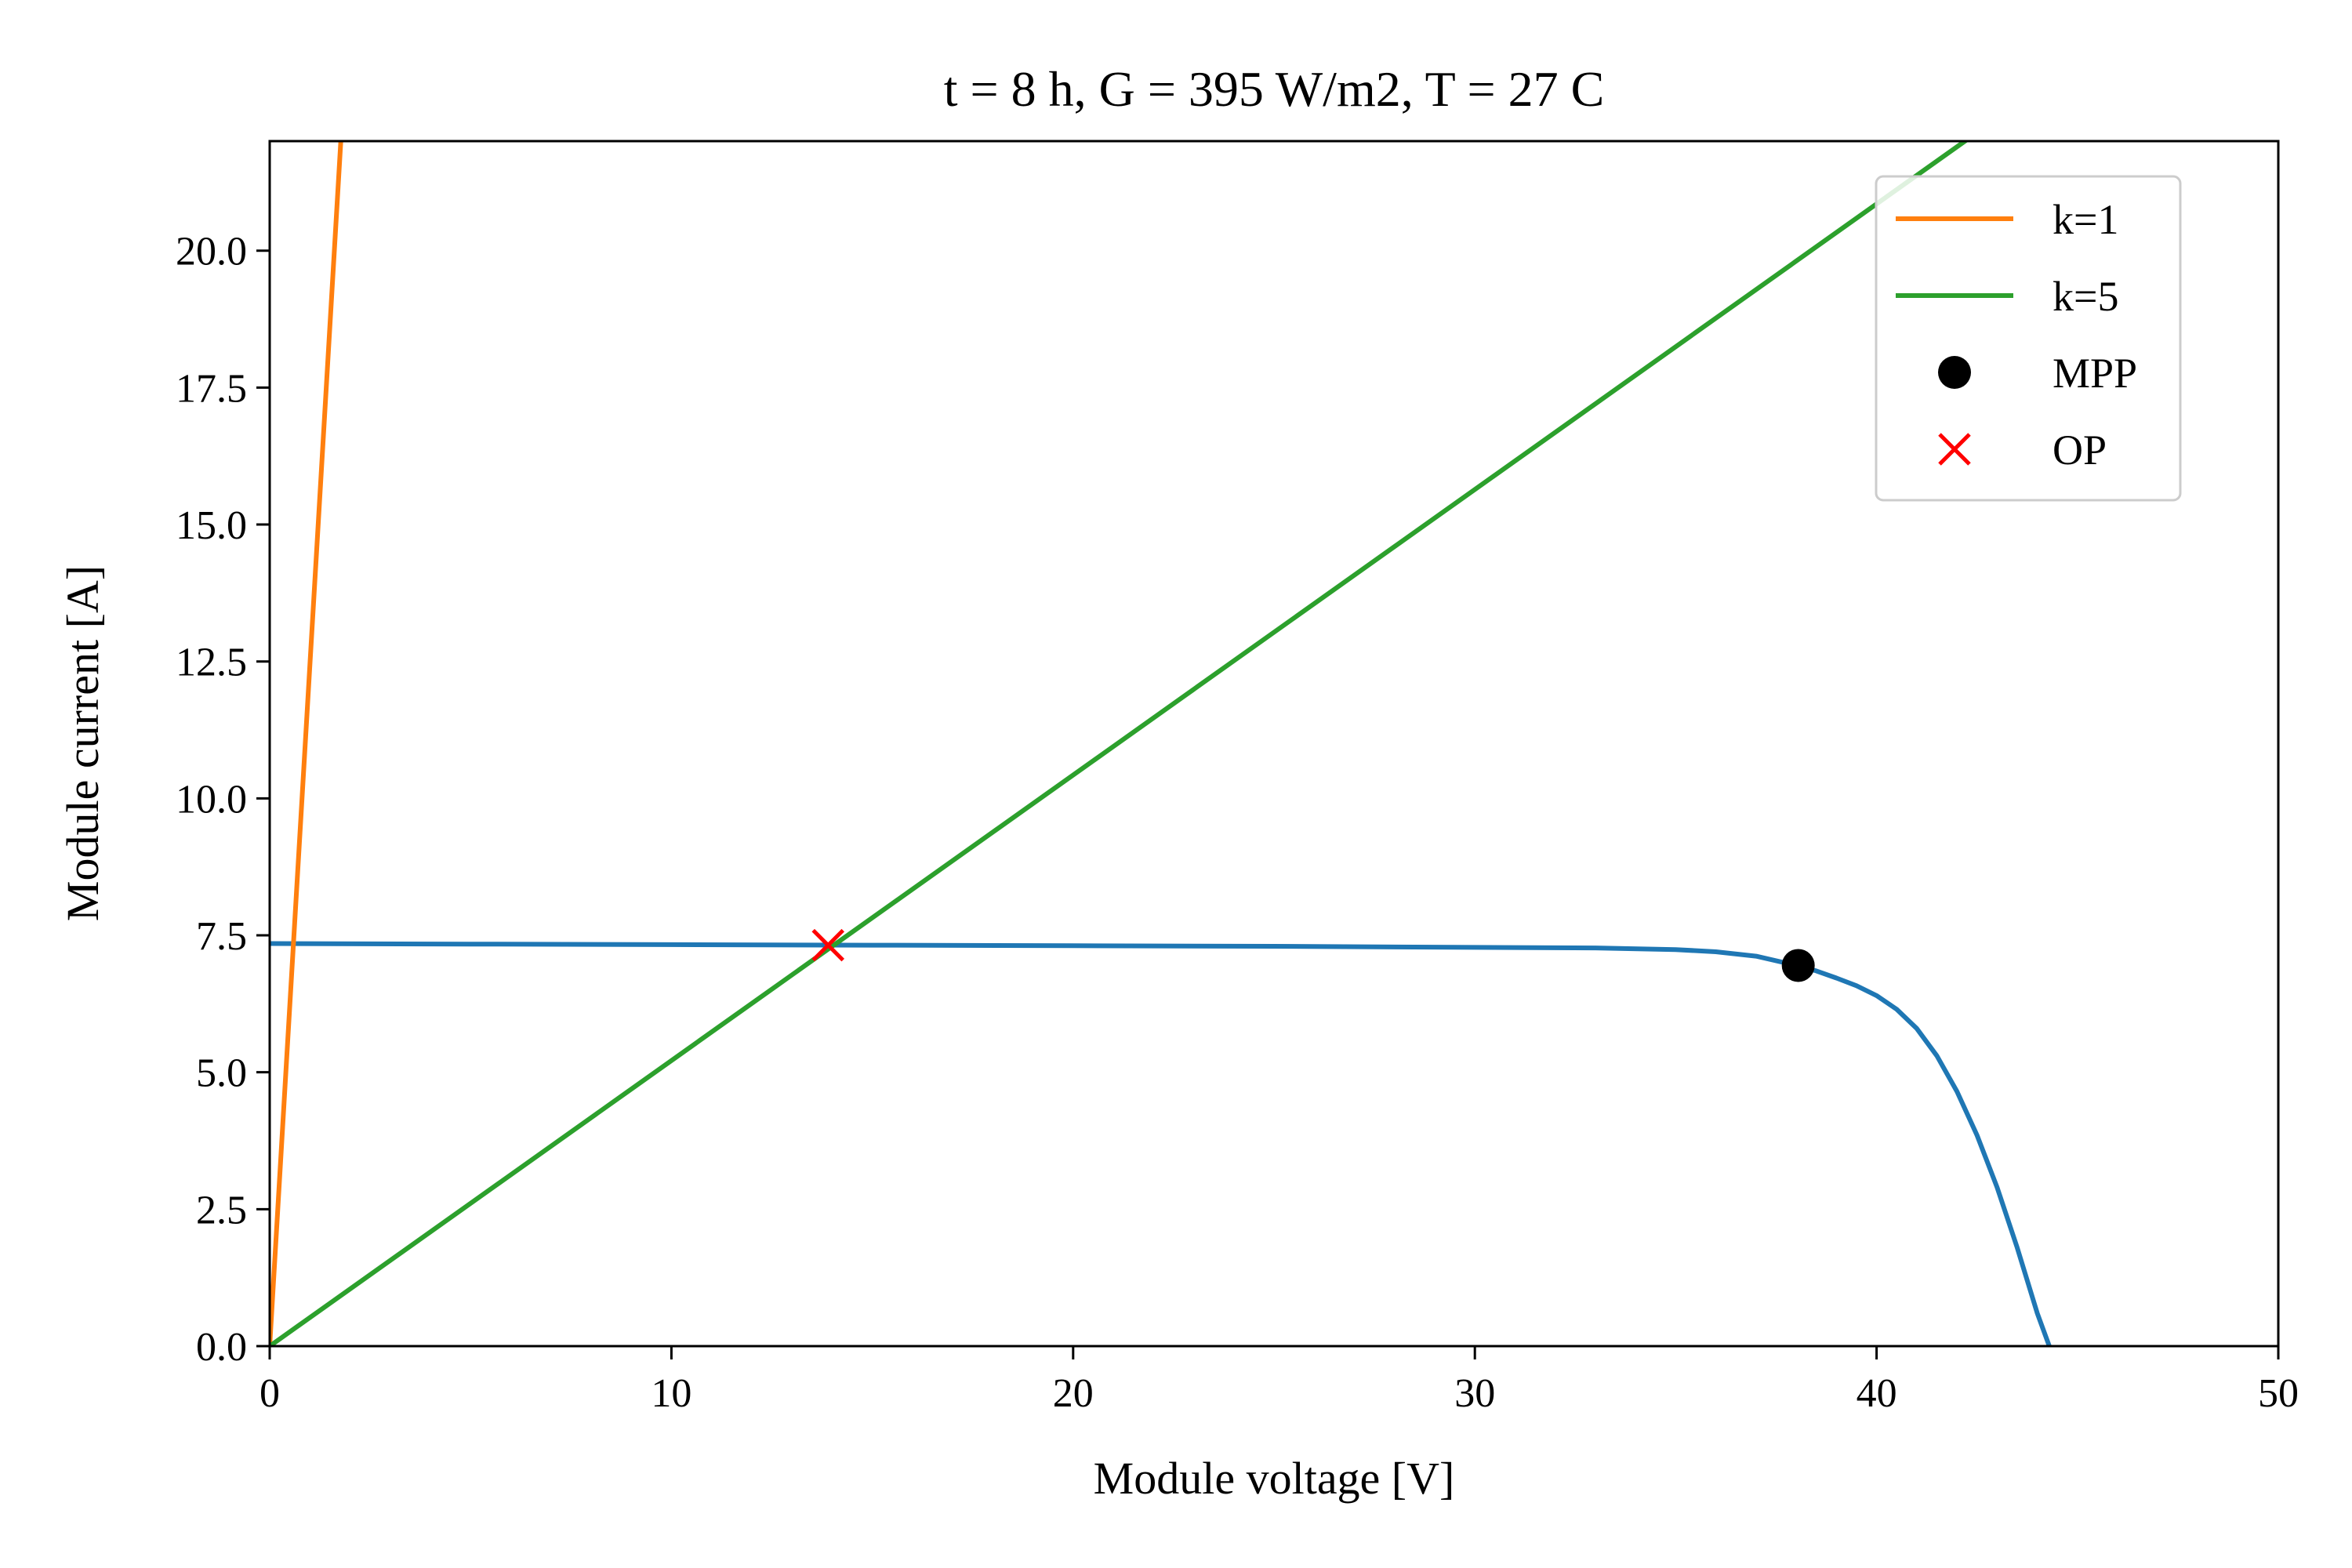 The image size is (2352, 1568). What do you see at coordinates (828, 945) in the screenshot?
I see `op-marker` at bounding box center [828, 945].